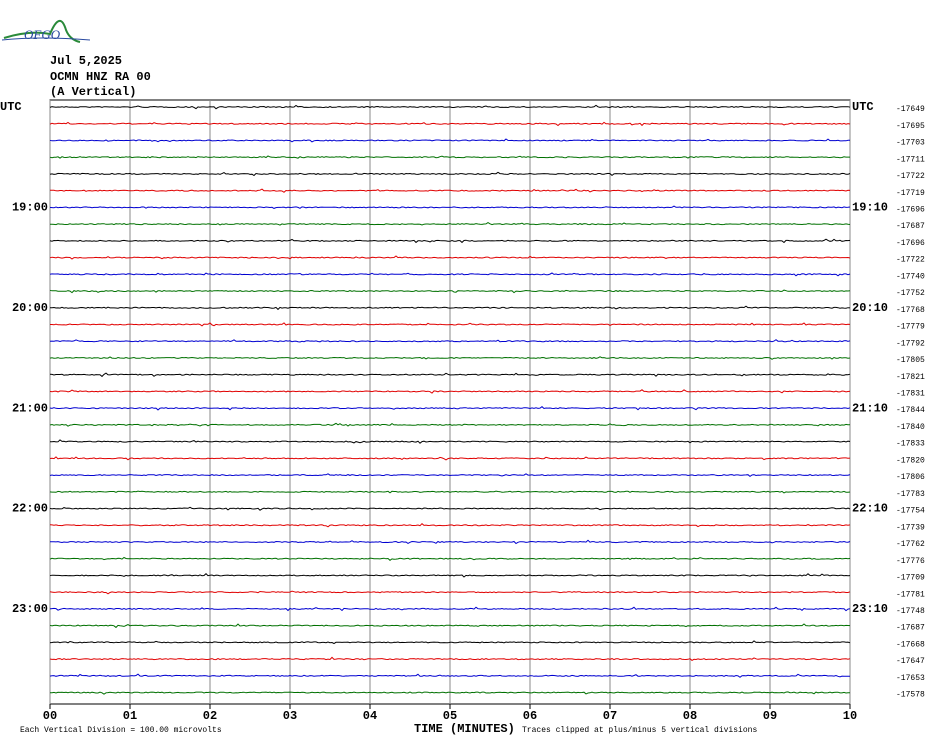 This screenshot has width=930, height=744. What do you see at coordinates (450, 716) in the screenshot?
I see `x-tick-label: 05` at bounding box center [450, 716].